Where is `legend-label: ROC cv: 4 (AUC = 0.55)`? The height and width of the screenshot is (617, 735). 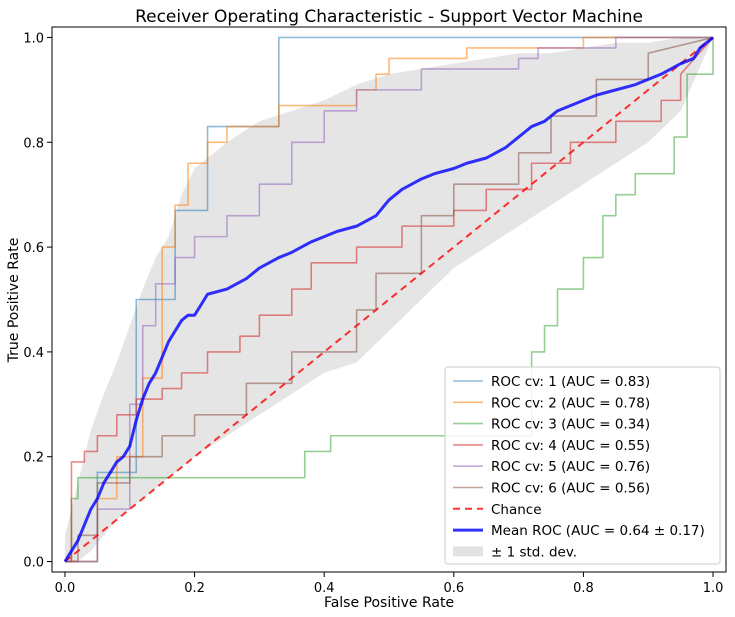 legend-label: ROC cv: 4 (AUC = 0.55) is located at coordinates (570, 446).